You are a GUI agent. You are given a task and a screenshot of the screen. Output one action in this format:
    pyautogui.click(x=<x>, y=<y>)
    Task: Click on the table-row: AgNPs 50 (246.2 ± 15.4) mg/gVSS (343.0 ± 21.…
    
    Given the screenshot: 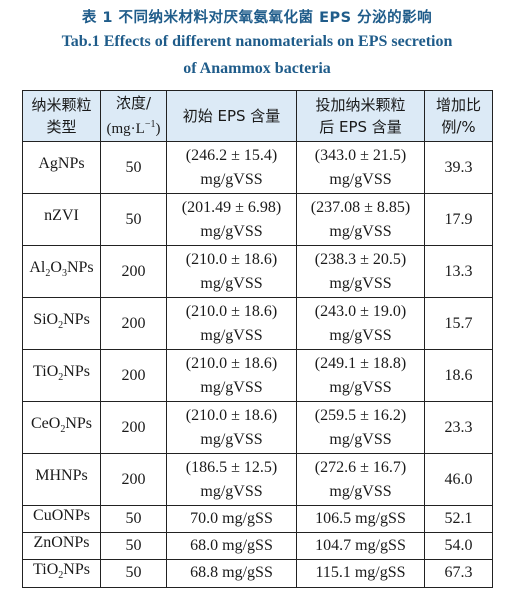 What is the action you would take?
    pyautogui.click(x=257, y=167)
    